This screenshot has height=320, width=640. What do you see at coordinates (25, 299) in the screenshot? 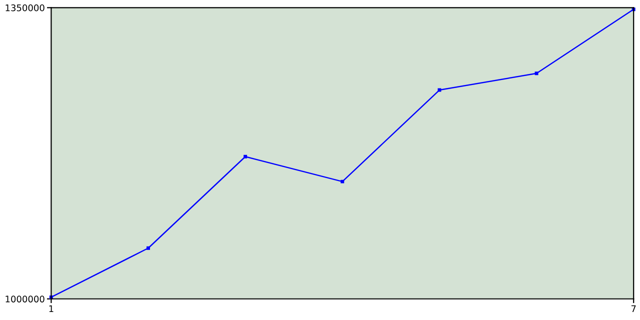
I see `y-tick-label: 1000000` at bounding box center [25, 299].